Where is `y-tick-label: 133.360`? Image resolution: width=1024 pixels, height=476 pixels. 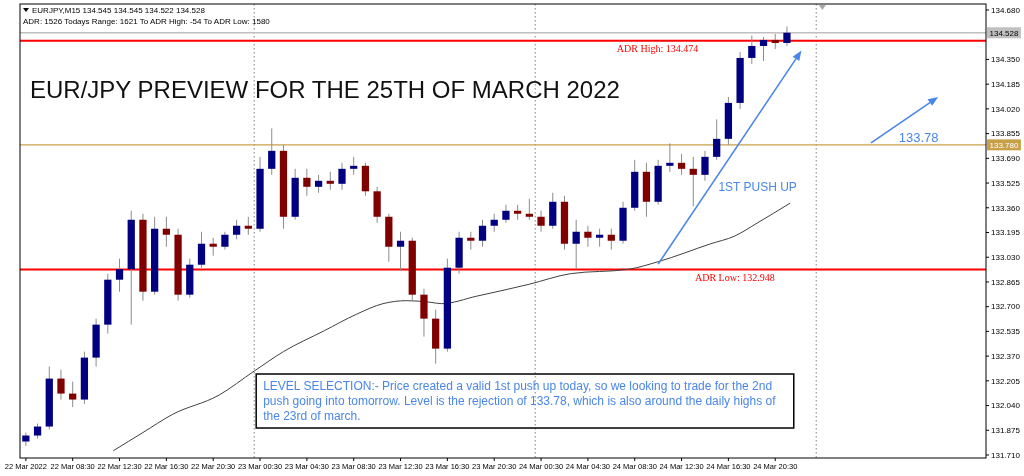
y-tick-label: 133.360 is located at coordinates (1006, 208).